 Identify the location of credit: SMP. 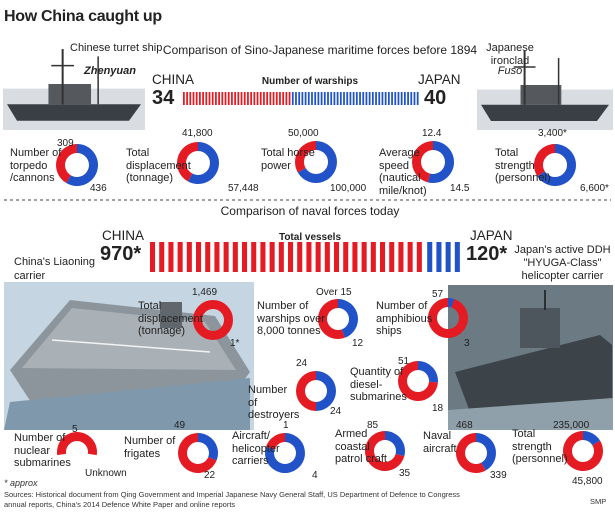
(598, 501).